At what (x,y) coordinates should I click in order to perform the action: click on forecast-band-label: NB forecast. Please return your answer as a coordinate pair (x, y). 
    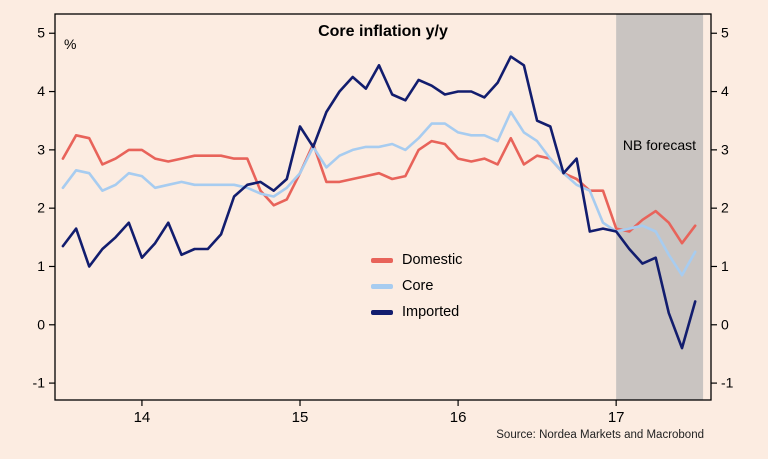
    Looking at the image, I should click on (659, 145).